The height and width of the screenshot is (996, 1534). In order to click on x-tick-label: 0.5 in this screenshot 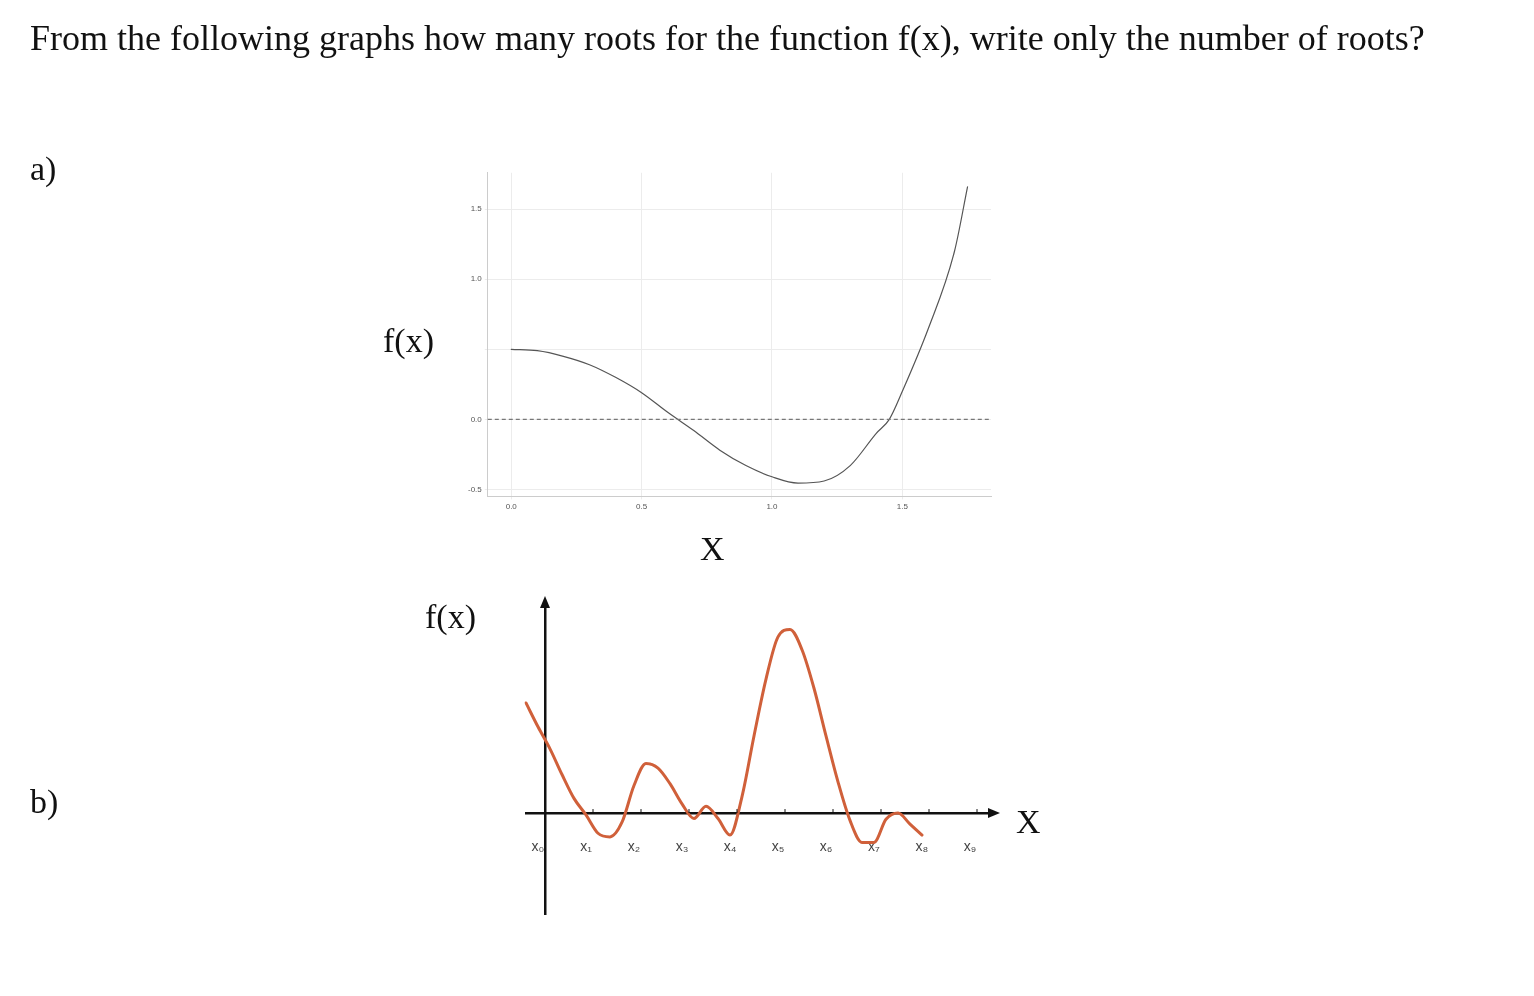, I will do `click(642, 507)`.